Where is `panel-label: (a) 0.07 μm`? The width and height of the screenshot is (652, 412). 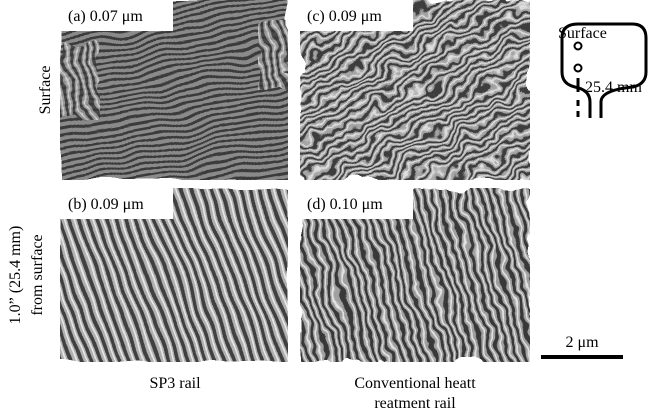
panel-label: (a) 0.07 μm is located at coordinates (105, 16).